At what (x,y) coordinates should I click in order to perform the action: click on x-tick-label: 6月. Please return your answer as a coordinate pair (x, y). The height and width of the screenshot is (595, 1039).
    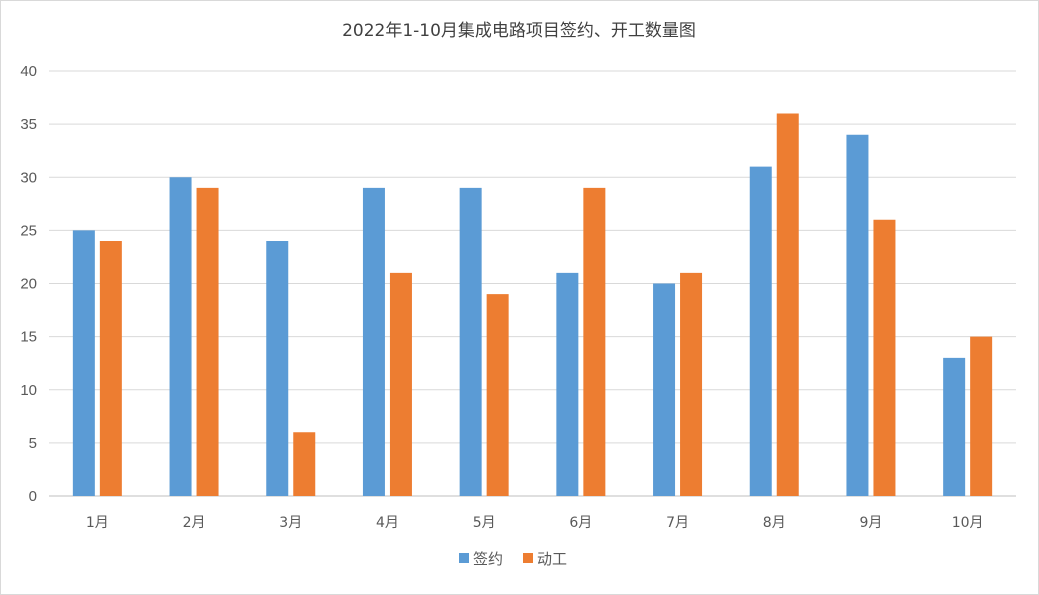
    Looking at the image, I should click on (580, 523).